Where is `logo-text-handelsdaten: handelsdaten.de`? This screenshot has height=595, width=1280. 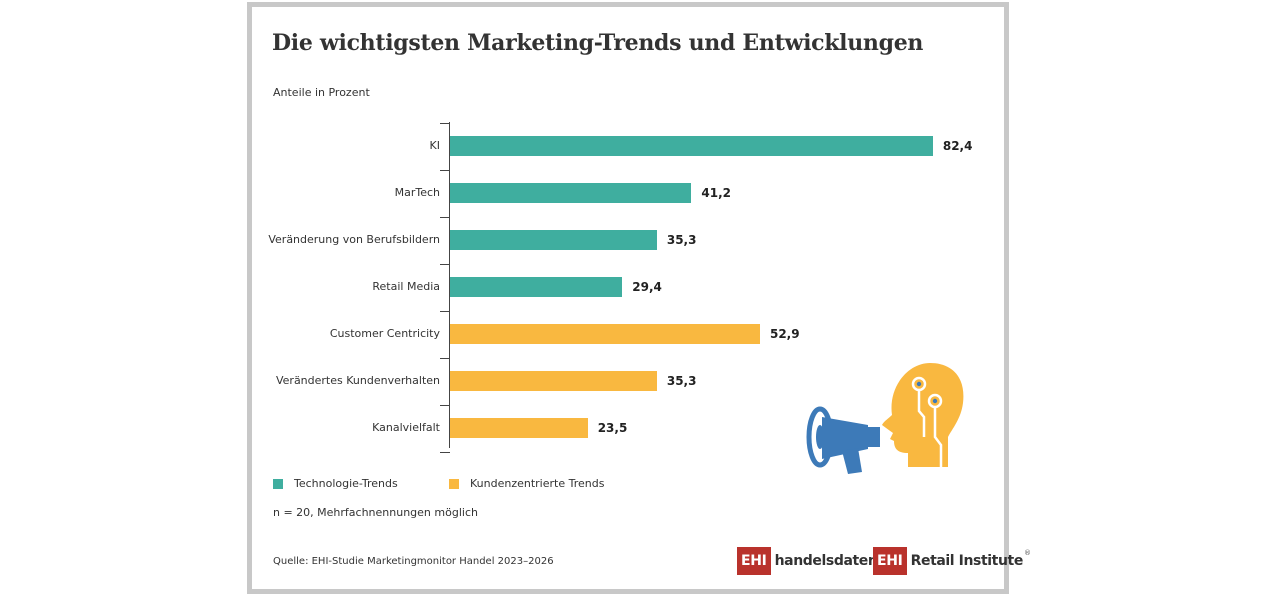
logo-text-handelsdaten: handelsdaten.de is located at coordinates (838, 561).